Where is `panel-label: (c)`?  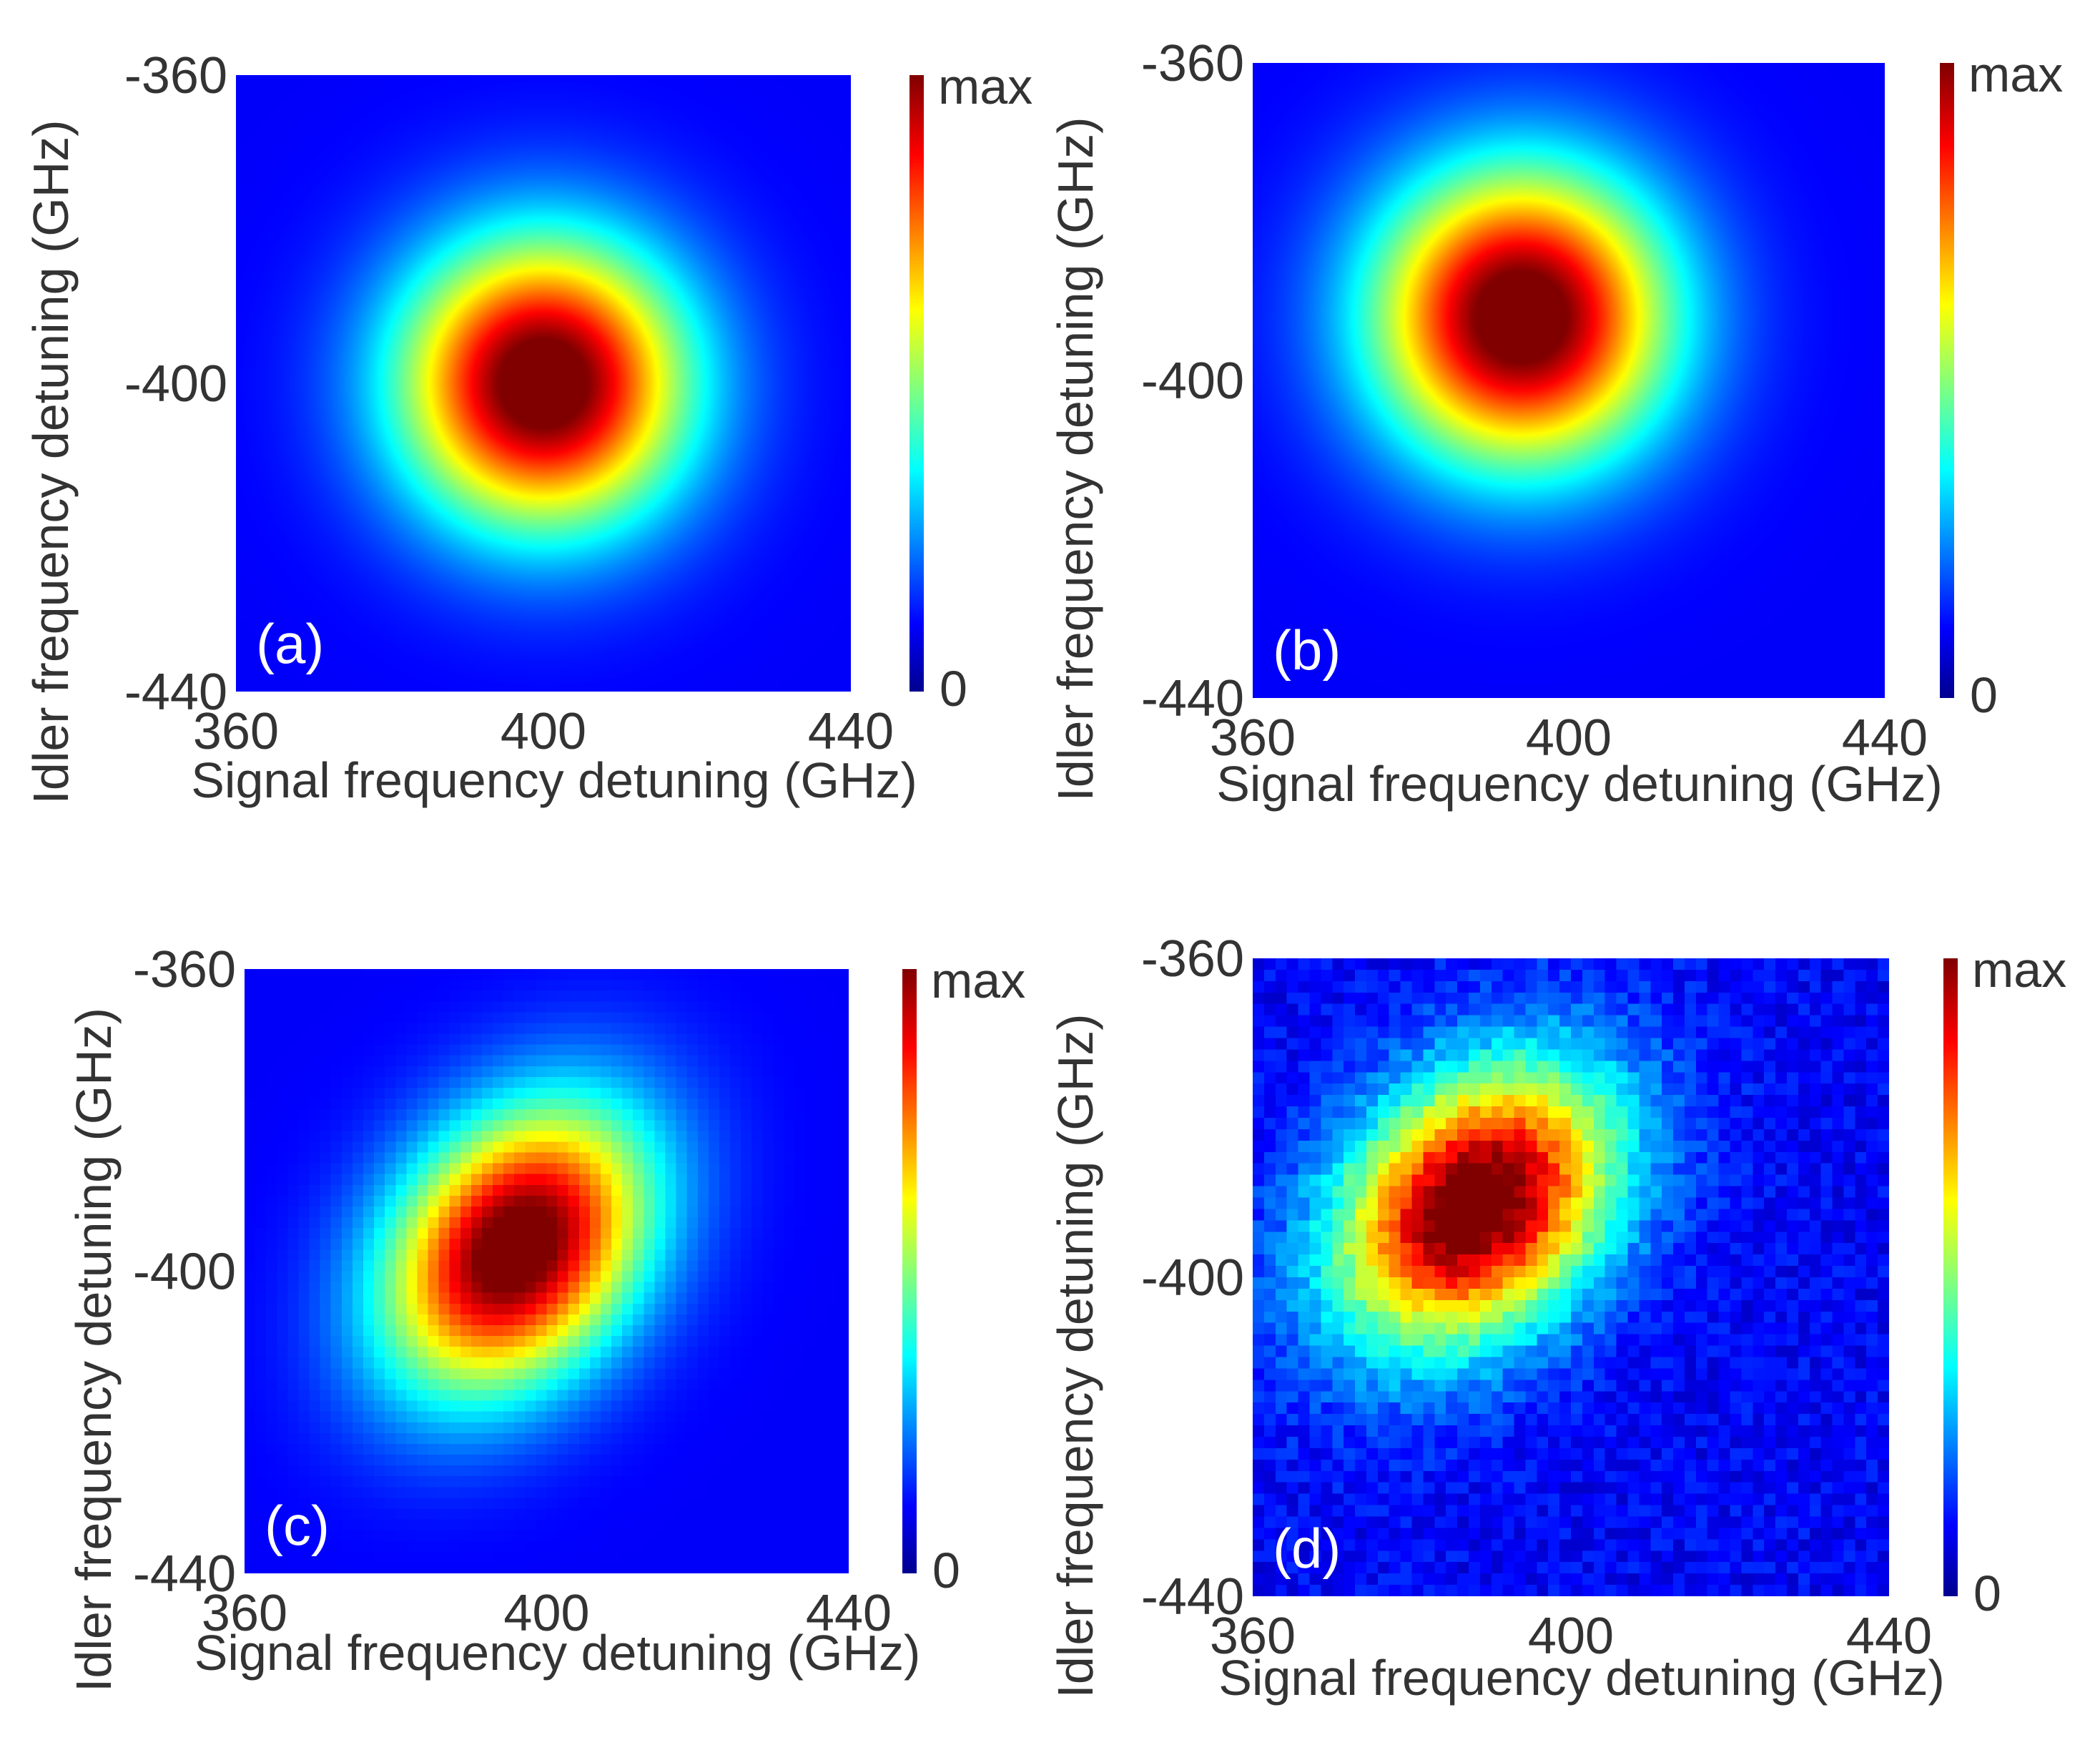
panel-label: (c) is located at coordinates (297, 1525).